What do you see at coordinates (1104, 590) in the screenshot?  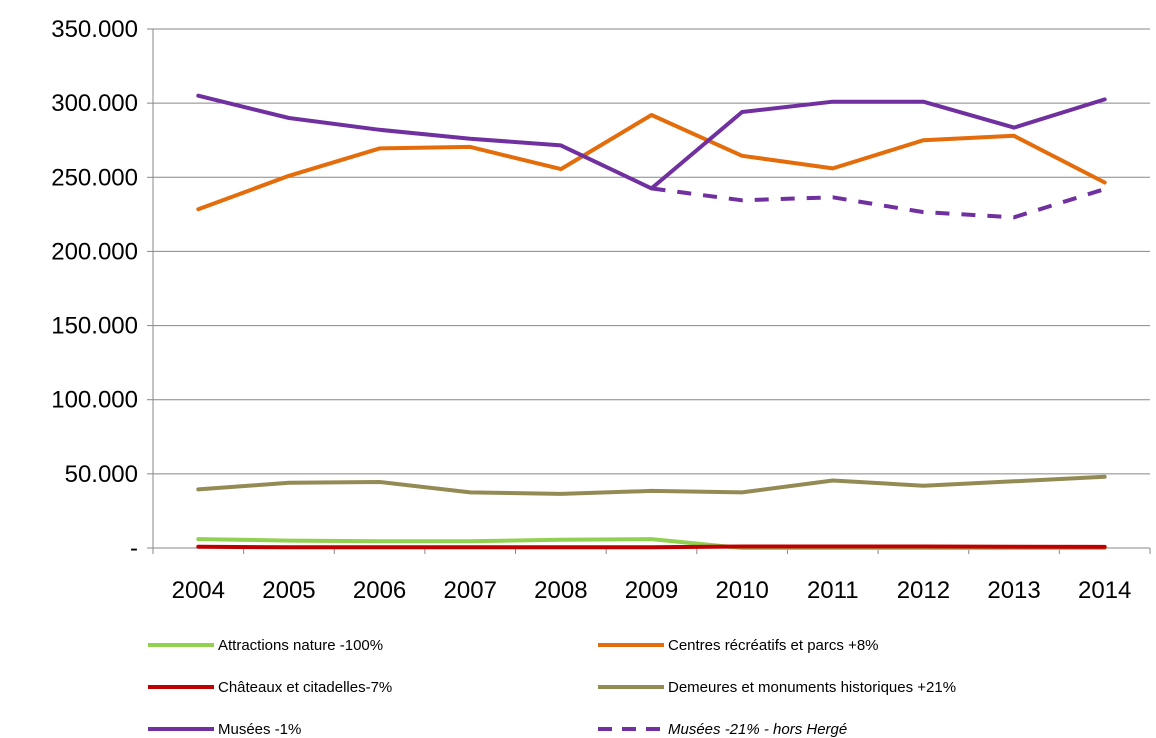 I see `x-tick-label: 2014` at bounding box center [1104, 590].